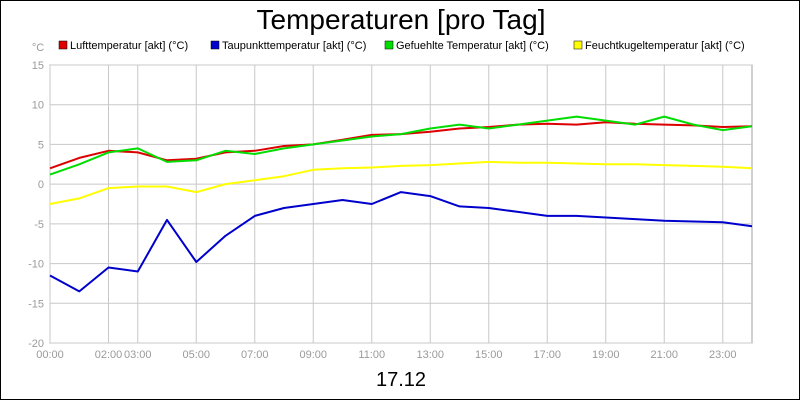  Describe the element at coordinates (430, 355) in the screenshot. I see `x-tick-label: 13:00` at that location.